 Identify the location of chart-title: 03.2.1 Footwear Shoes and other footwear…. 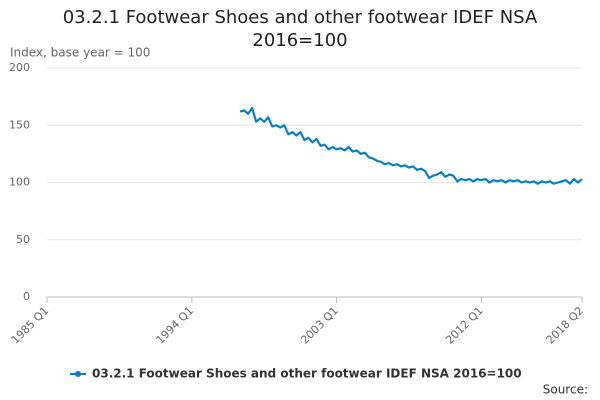
(300, 29).